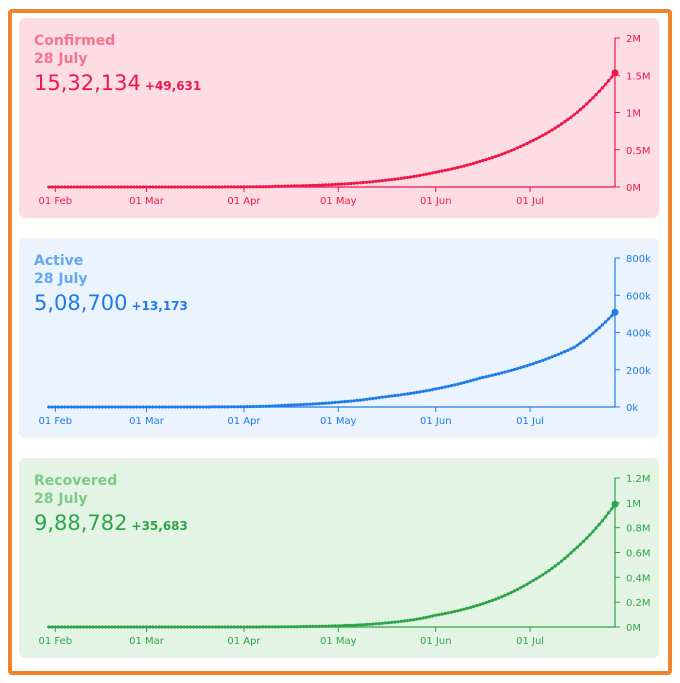 The image size is (680, 683). Describe the element at coordinates (159, 306) in the screenshot. I see `delta-value: +13,173` at that location.